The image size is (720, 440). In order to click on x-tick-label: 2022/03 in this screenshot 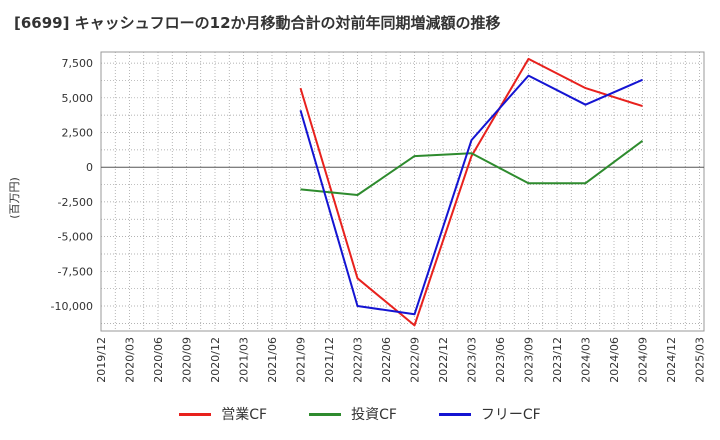, I will do `click(358, 360)`.